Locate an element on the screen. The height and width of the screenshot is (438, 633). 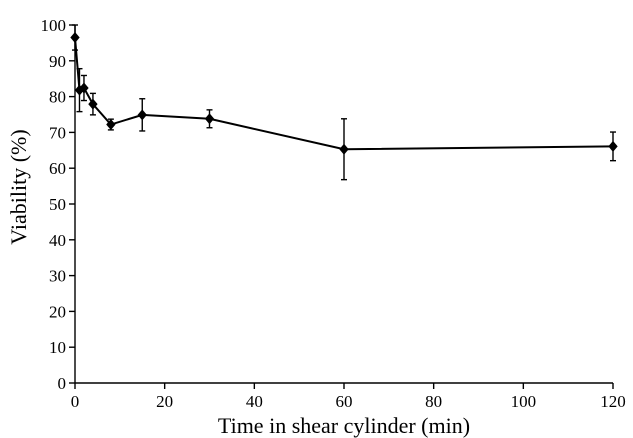
x-tick-label: 80 is located at coordinates (433, 401).